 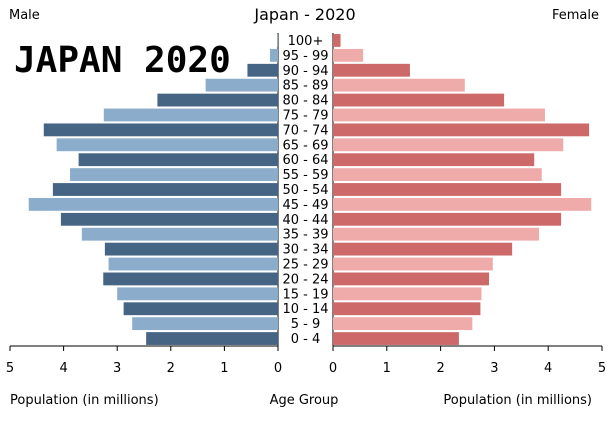 What do you see at coordinates (602, 368) in the screenshot?
I see `right-tick-label: 5` at bounding box center [602, 368].